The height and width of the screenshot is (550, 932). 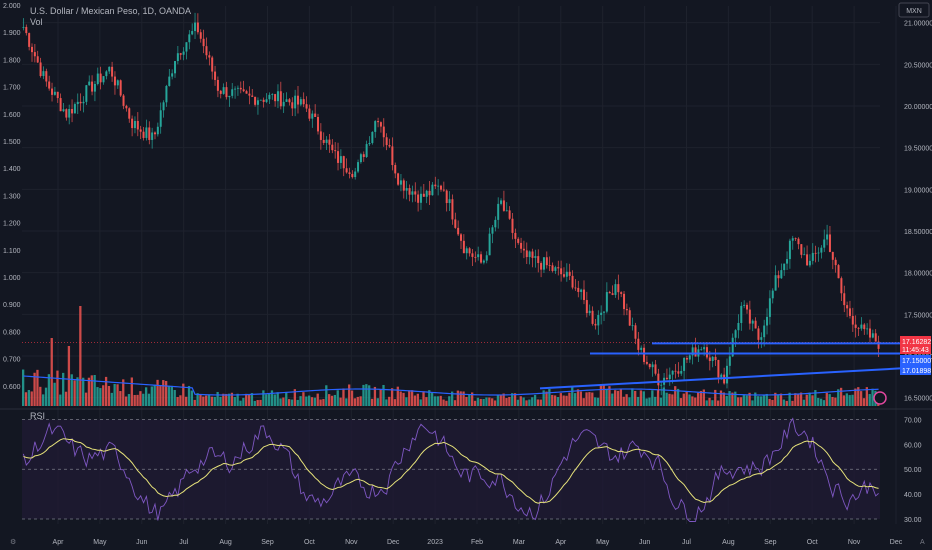 What do you see at coordinates (915, 360) in the screenshot?
I see `price-label-level-1: 17.15000` at bounding box center [915, 360].